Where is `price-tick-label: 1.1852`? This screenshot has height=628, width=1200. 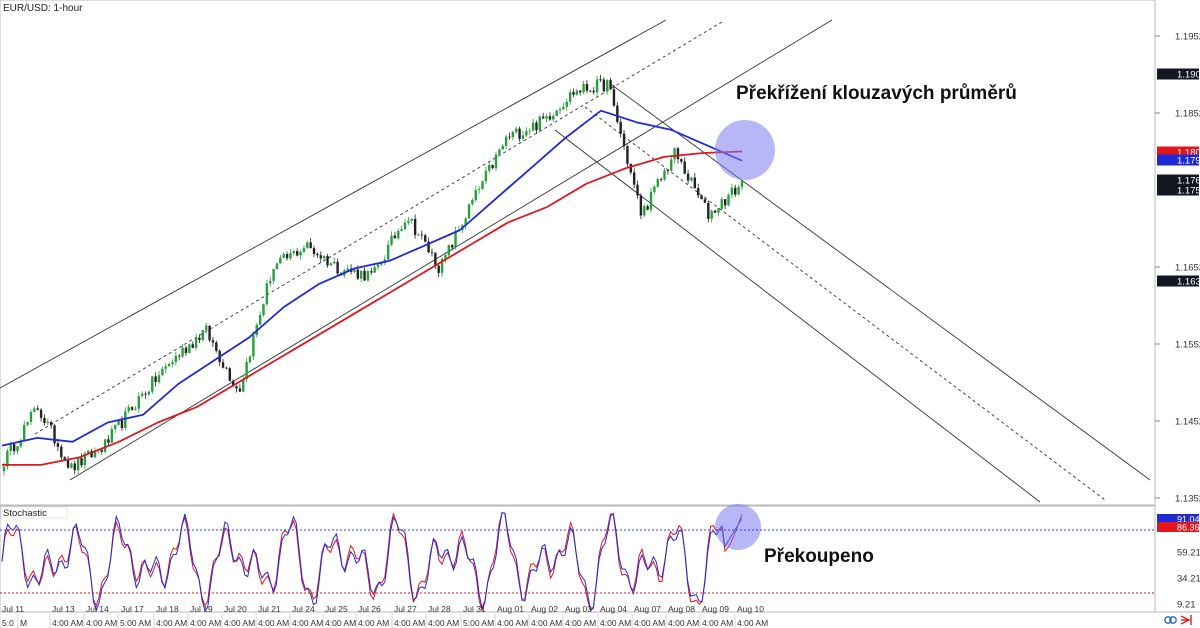 price-tick-label: 1.1852 is located at coordinates (1187, 114).